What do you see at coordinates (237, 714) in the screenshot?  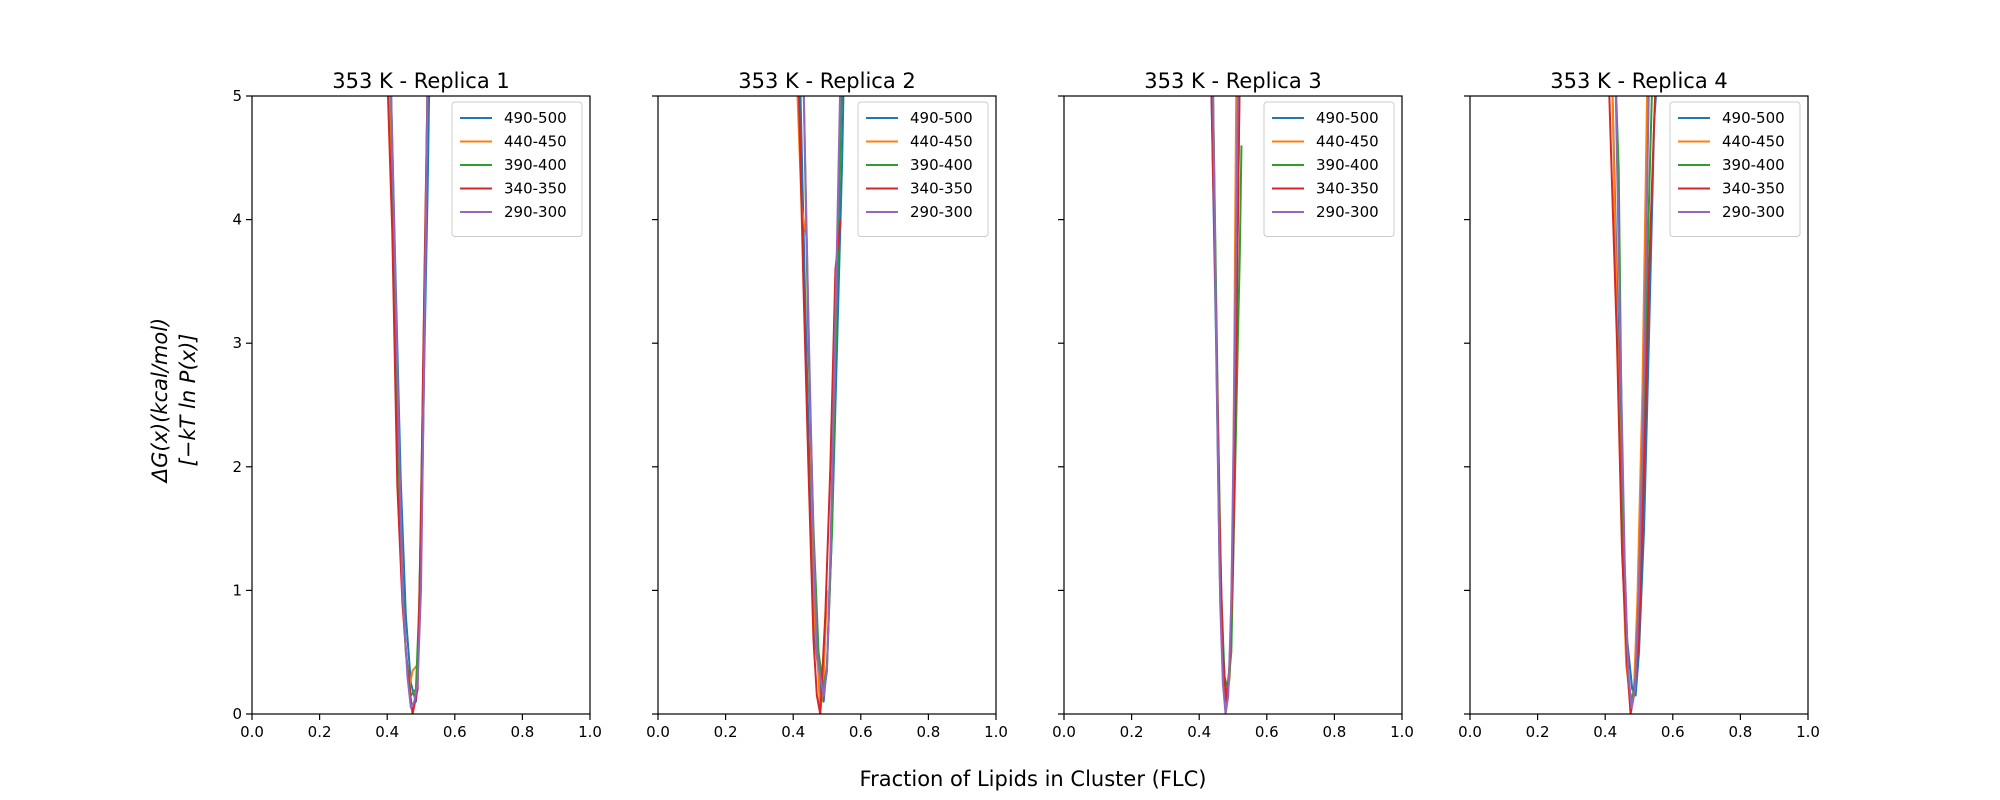 I see `y-tick-label: 0` at bounding box center [237, 714].